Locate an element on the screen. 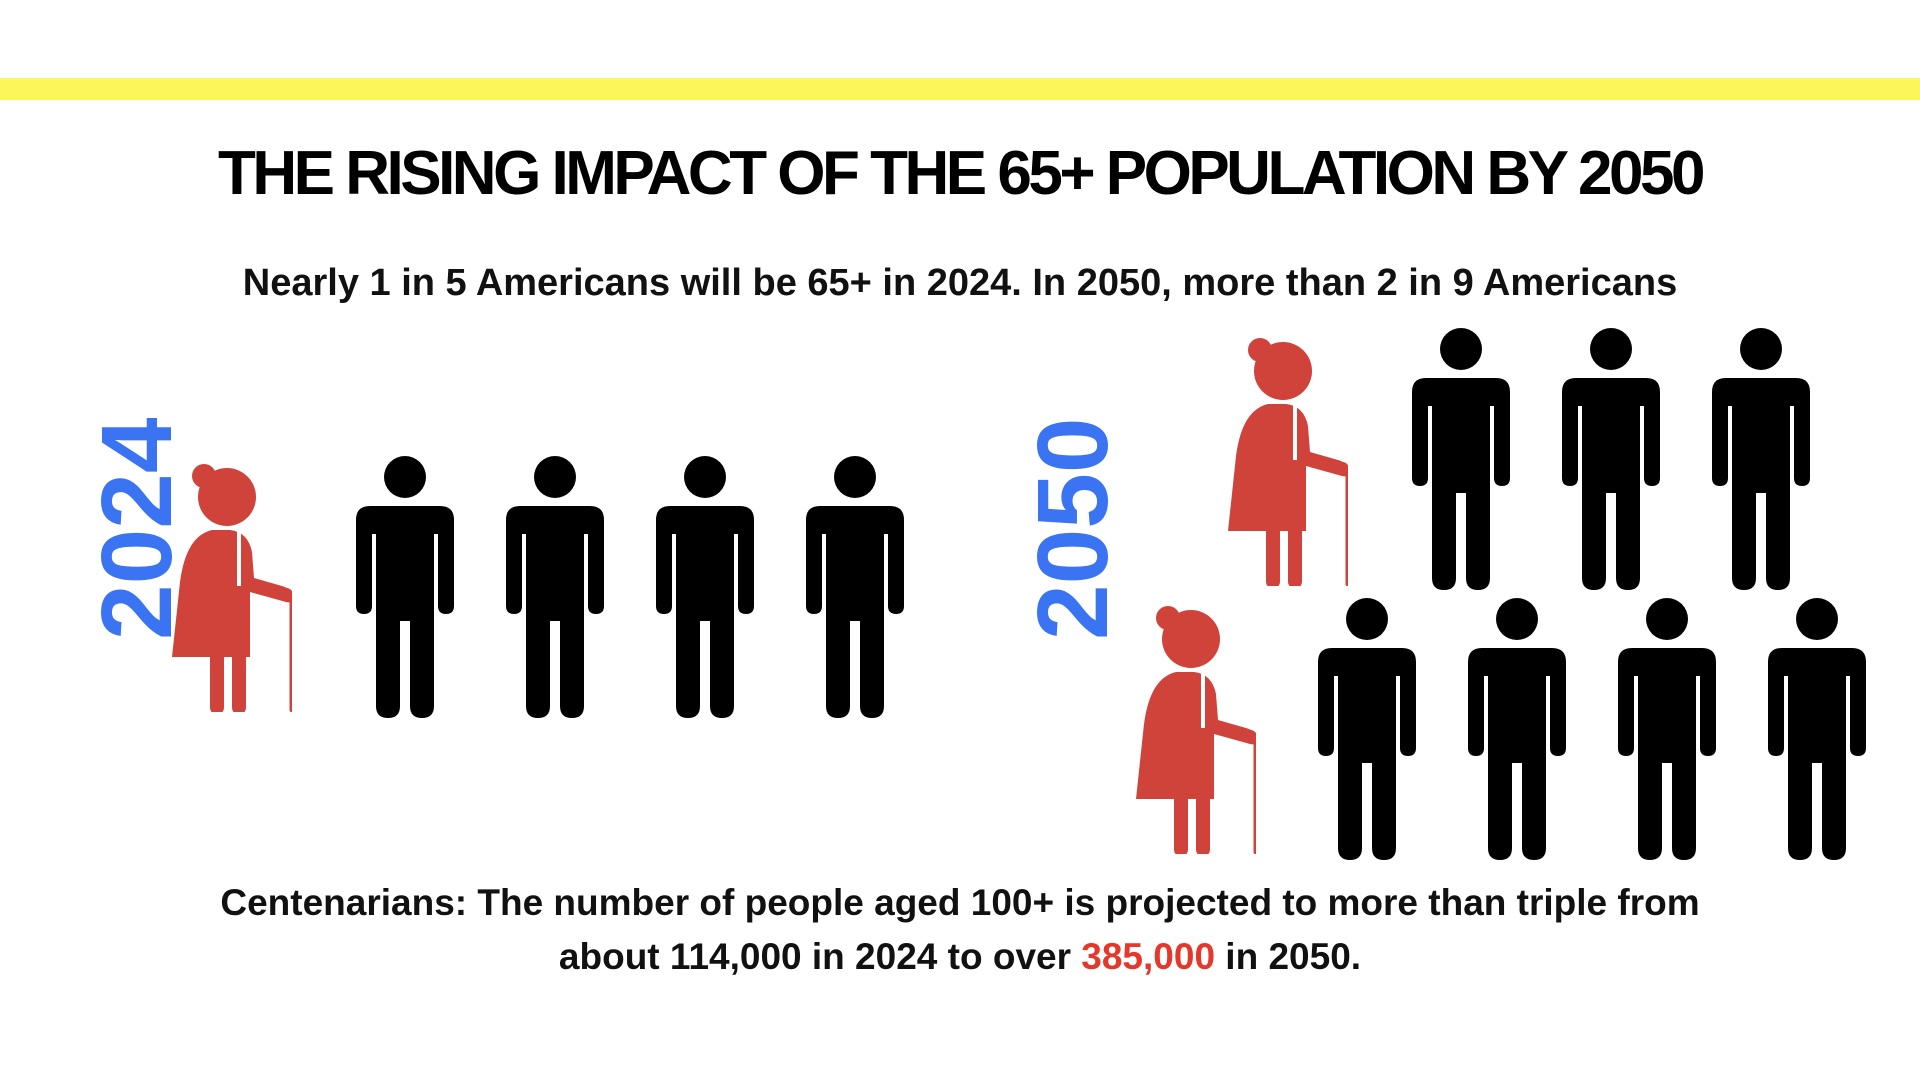  year-label-2050: 2050 is located at coordinates (1073, 528).